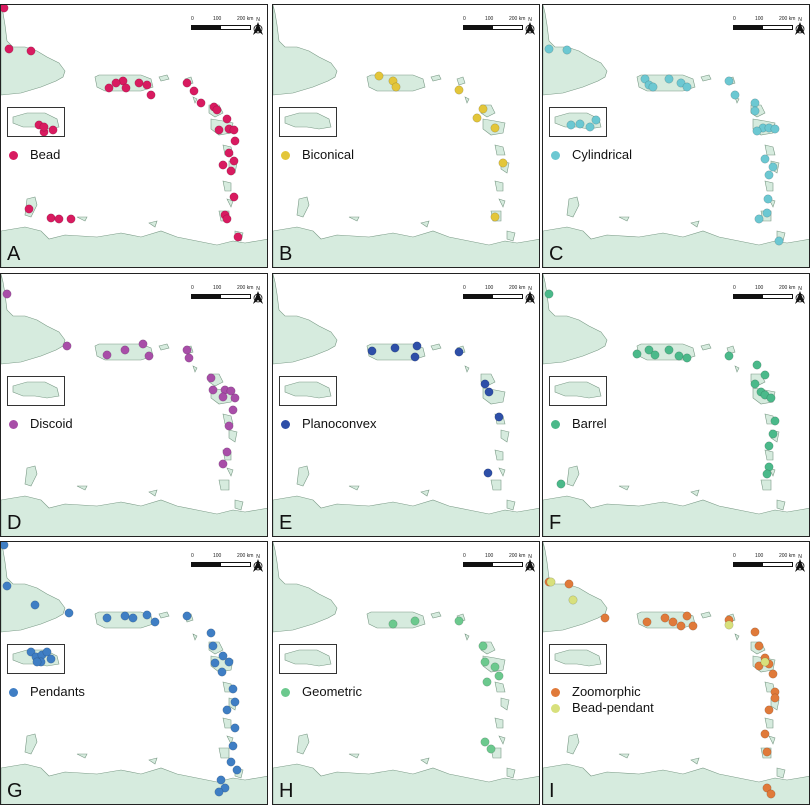 This screenshot has width=810, height=808. What do you see at coordinates (317, 155) in the screenshot?
I see `legend: Biconical` at bounding box center [317, 155].